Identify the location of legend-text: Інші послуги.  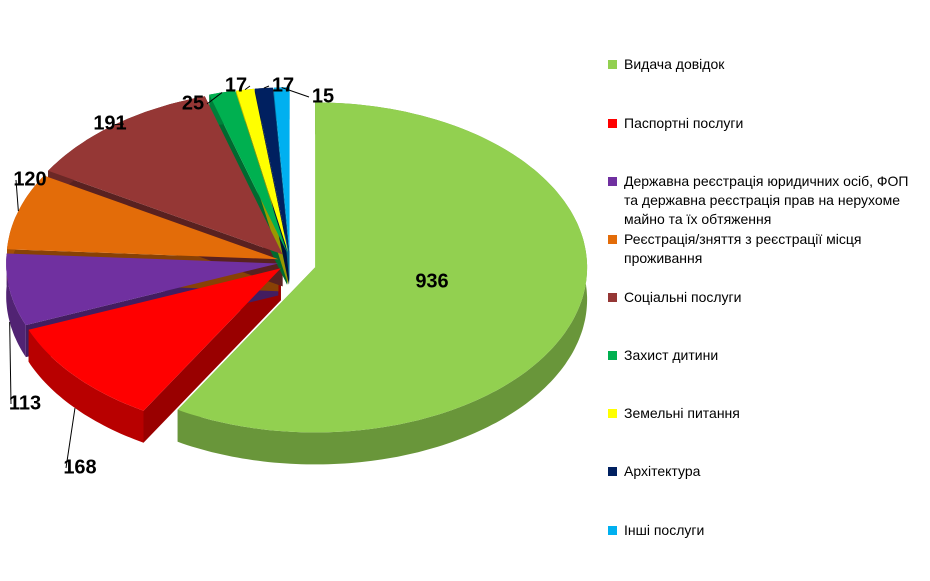
(664, 530).